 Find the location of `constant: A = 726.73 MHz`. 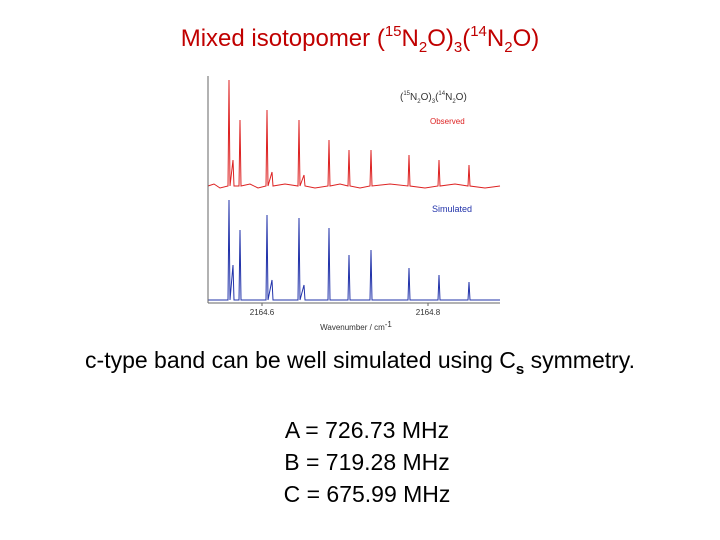

constant: A = 726.73 MHz is located at coordinates (367, 430).